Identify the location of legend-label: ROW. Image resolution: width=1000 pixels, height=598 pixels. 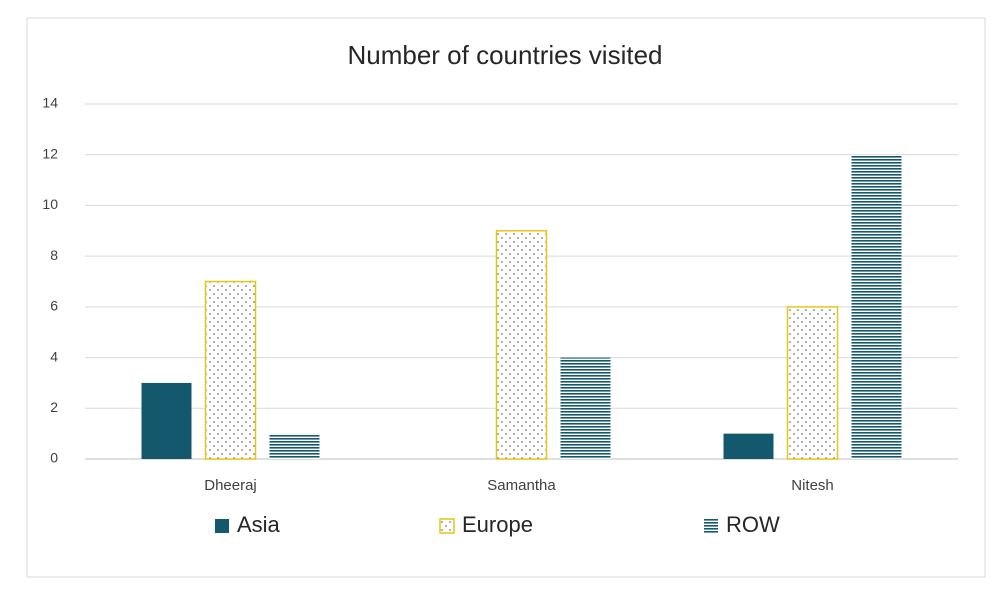
(753, 524).